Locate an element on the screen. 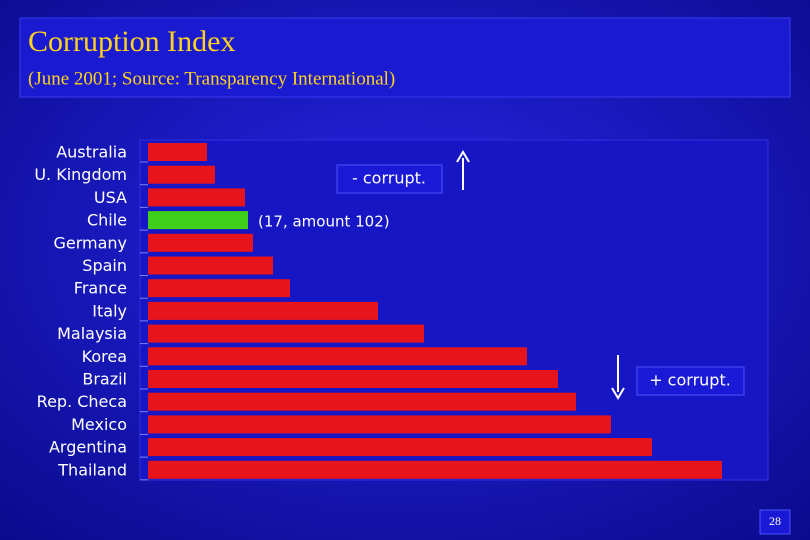  page-number-box is located at coordinates (775, 522).